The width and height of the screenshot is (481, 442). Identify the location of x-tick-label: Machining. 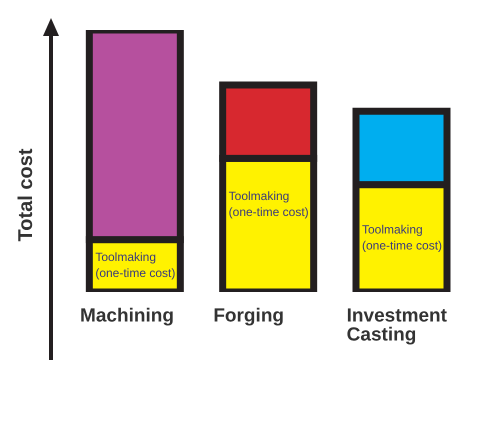
(127, 315).